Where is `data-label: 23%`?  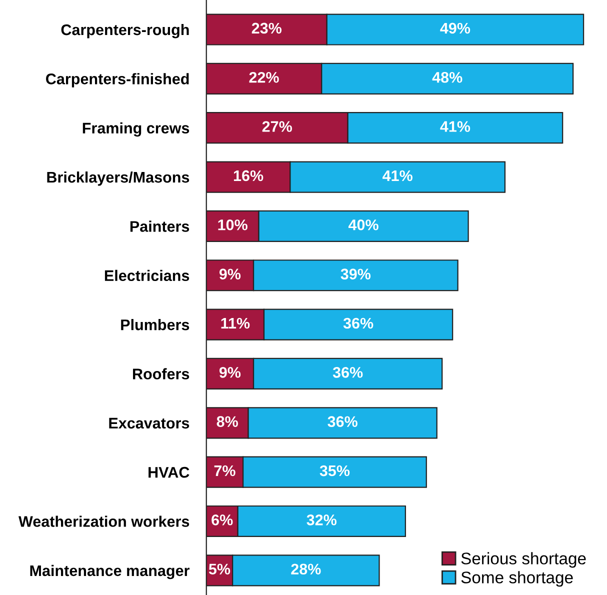
data-label: 23% is located at coordinates (267, 28).